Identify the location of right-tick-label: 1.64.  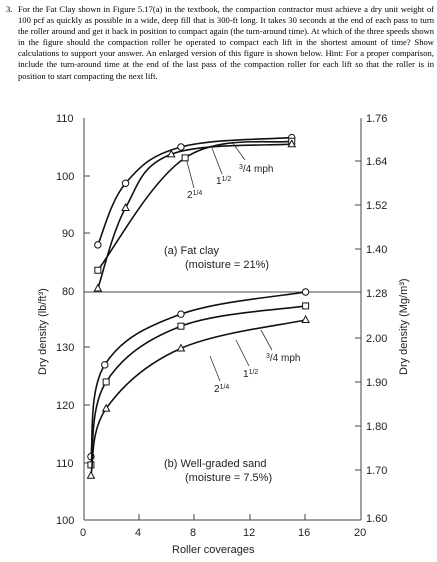
(376, 162).